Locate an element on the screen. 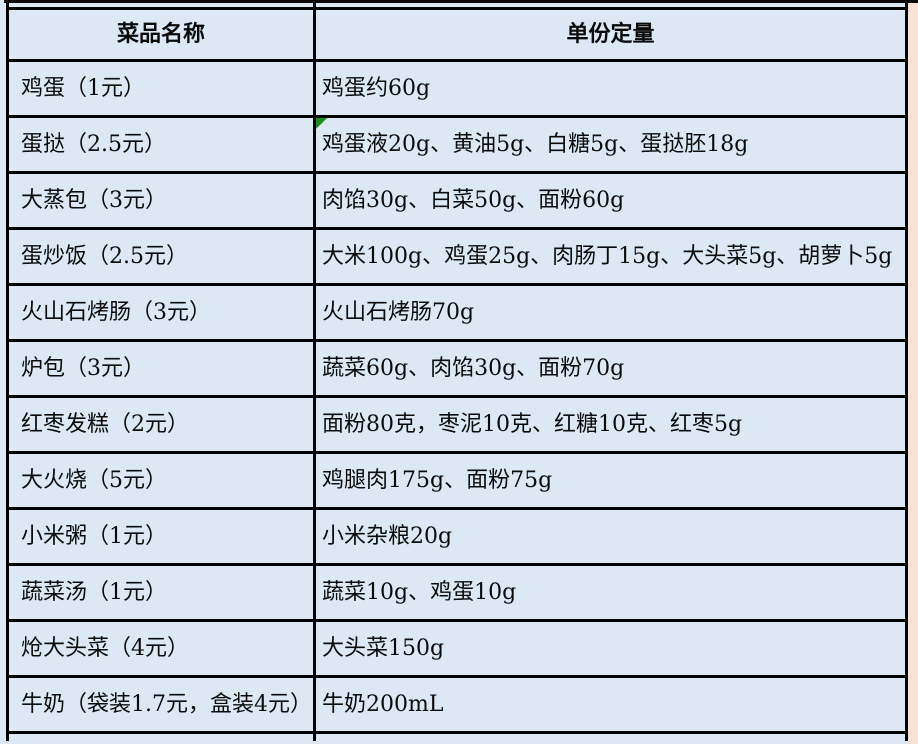  table-row: 牛奶（袋装1.7元，盒装4元） 牛奶200mL is located at coordinates (457, 706).